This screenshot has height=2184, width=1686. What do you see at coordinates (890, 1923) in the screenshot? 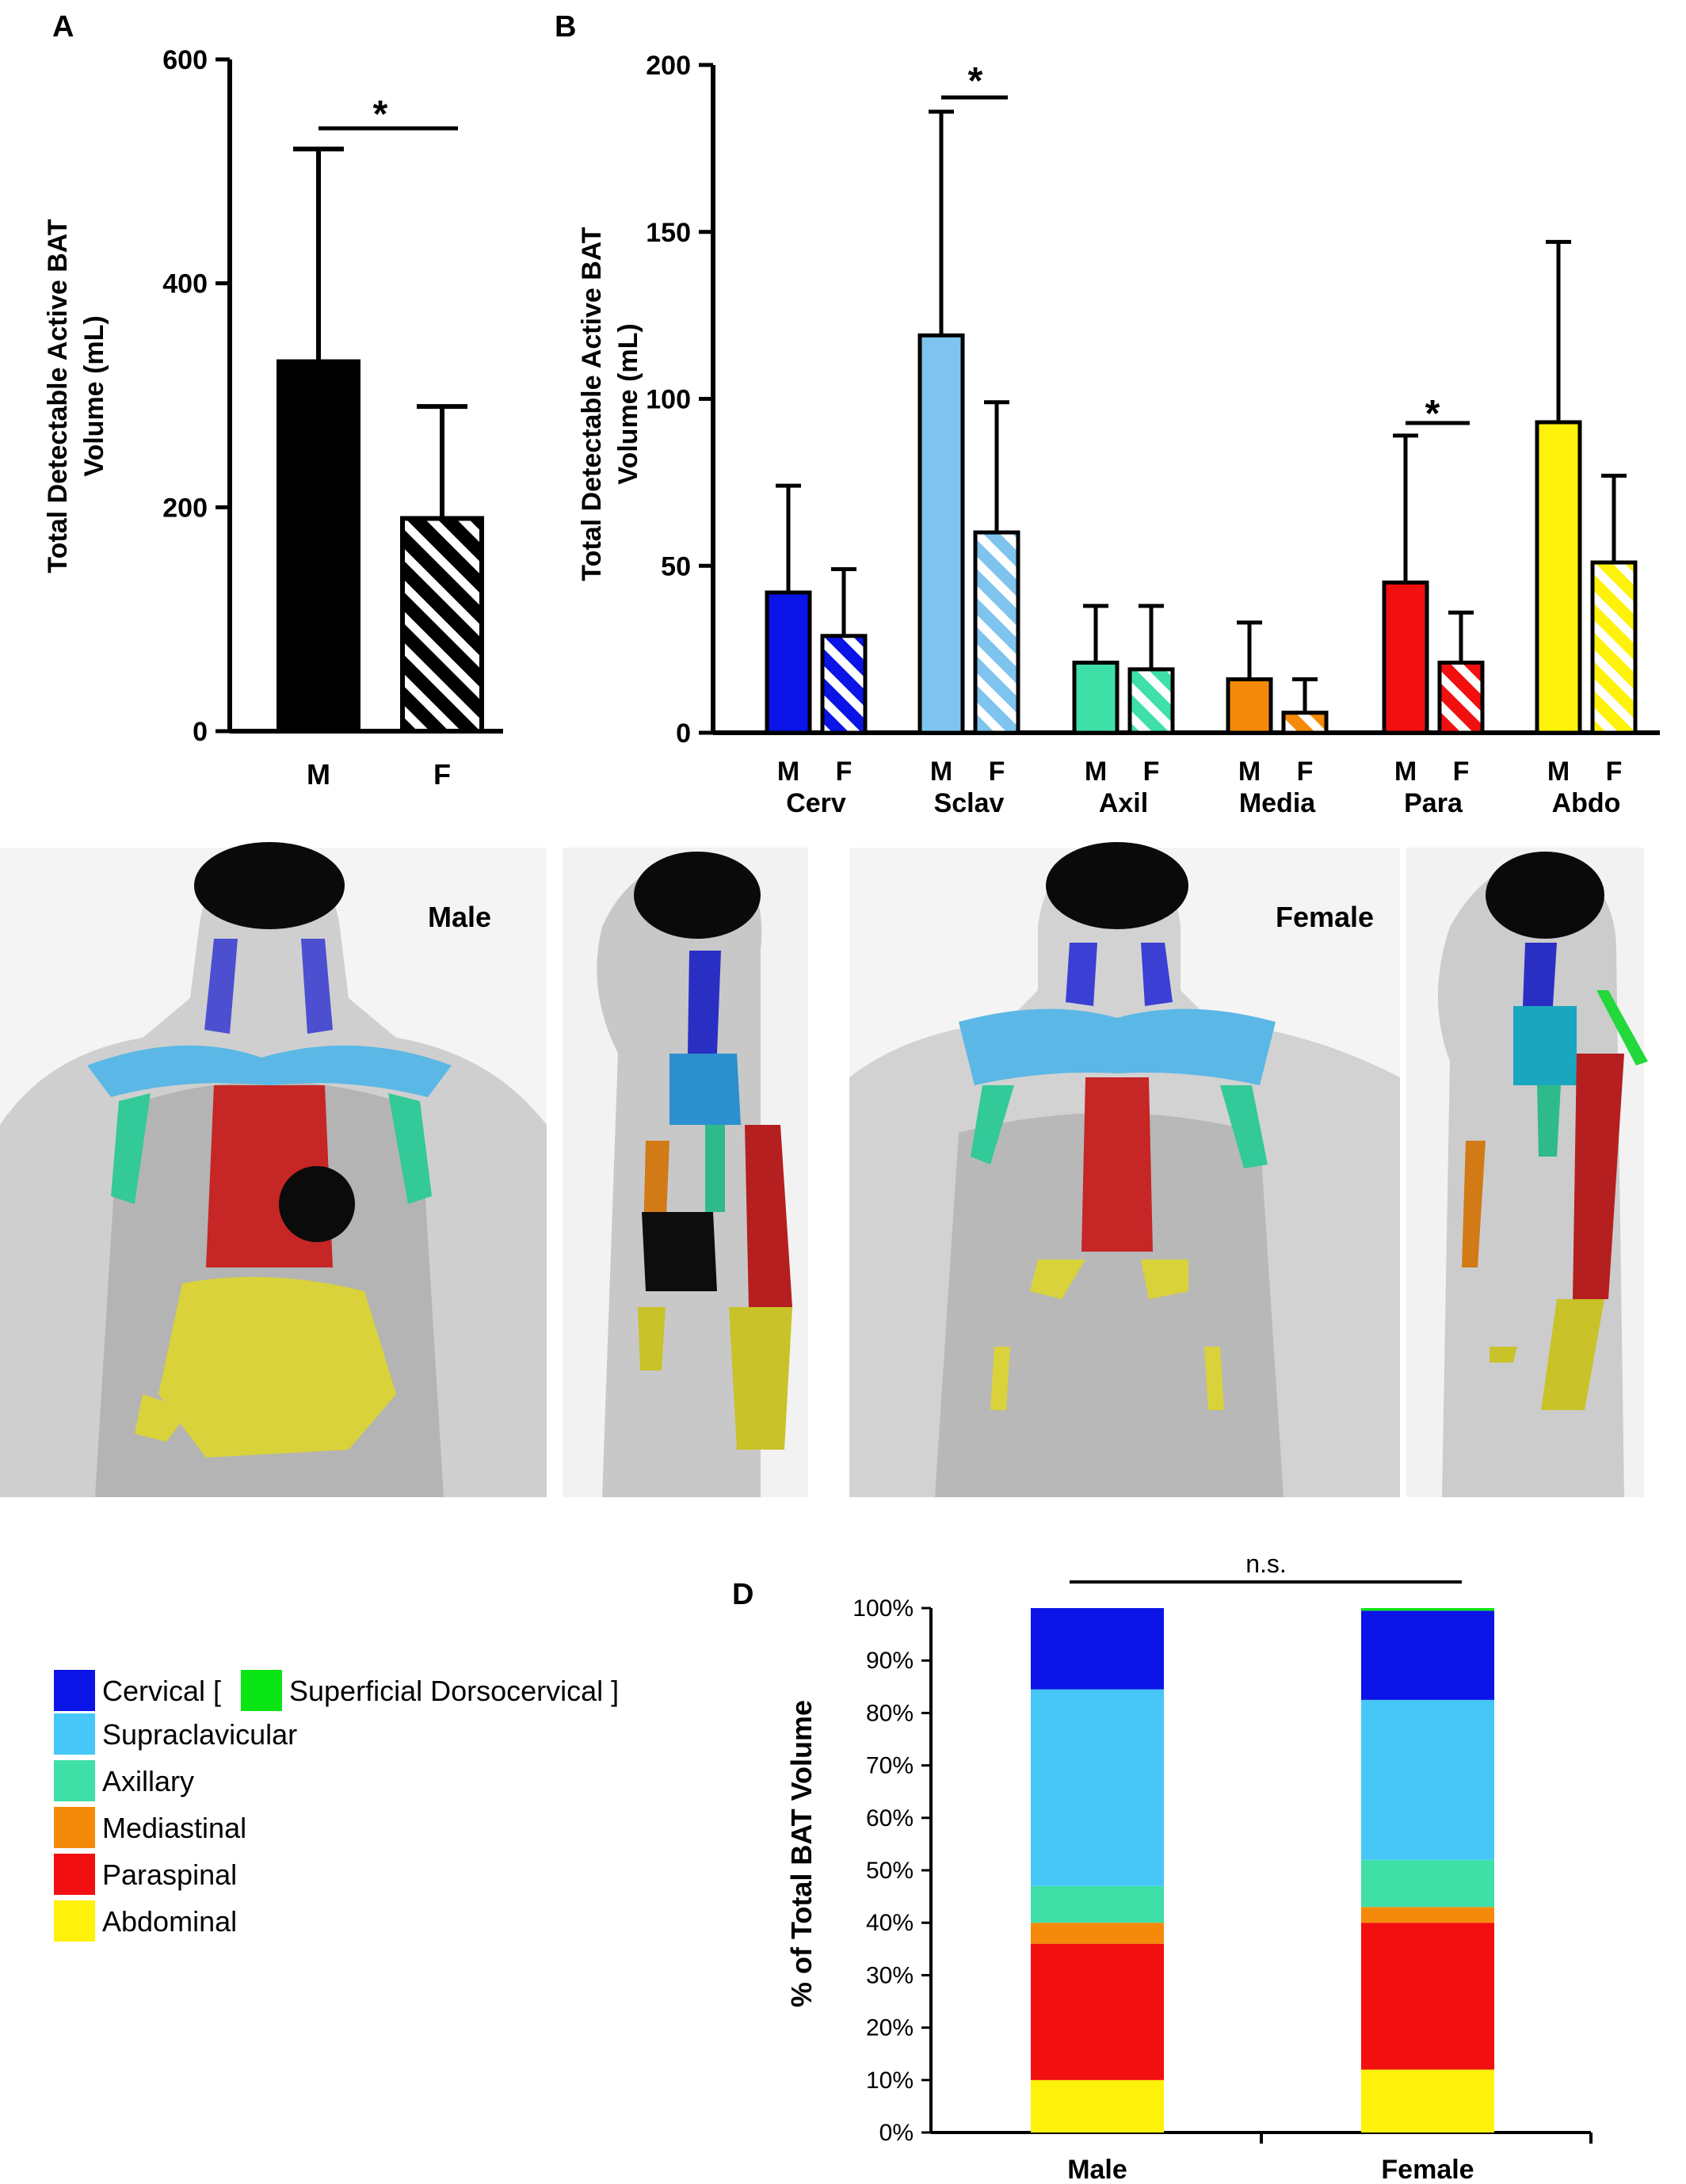
I see `panel-d-y-tick-label: 40%` at bounding box center [890, 1923].